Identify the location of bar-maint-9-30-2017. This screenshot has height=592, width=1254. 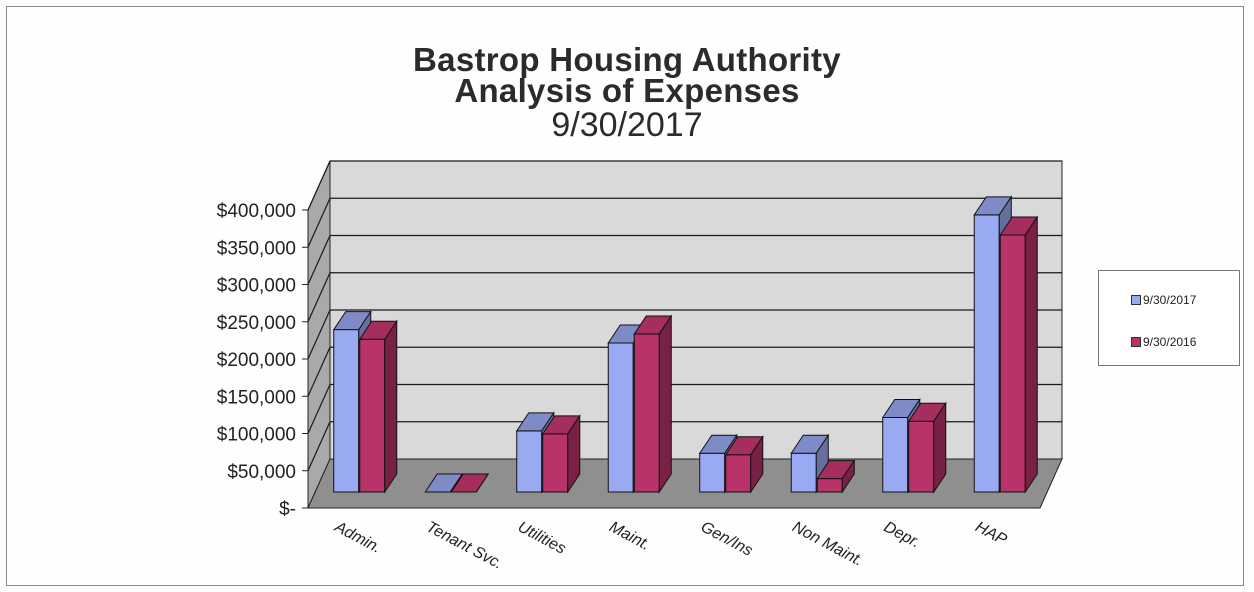
(620, 417).